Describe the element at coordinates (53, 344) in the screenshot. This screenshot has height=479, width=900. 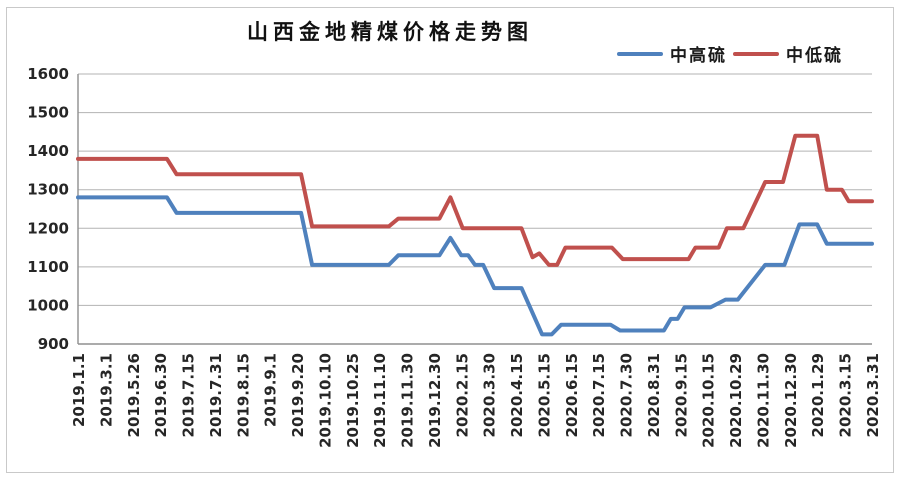
I see `y-tick-label-900: 900` at that location.